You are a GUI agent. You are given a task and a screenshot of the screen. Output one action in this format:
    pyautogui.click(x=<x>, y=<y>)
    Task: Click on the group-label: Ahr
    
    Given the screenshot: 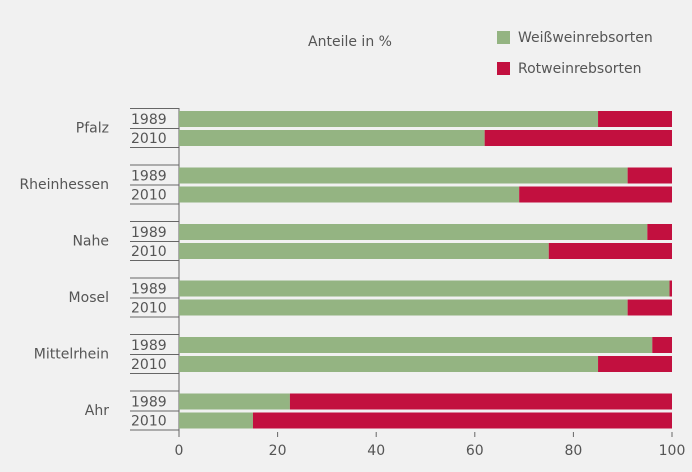 What is the action you would take?
    pyautogui.click(x=97, y=411)
    